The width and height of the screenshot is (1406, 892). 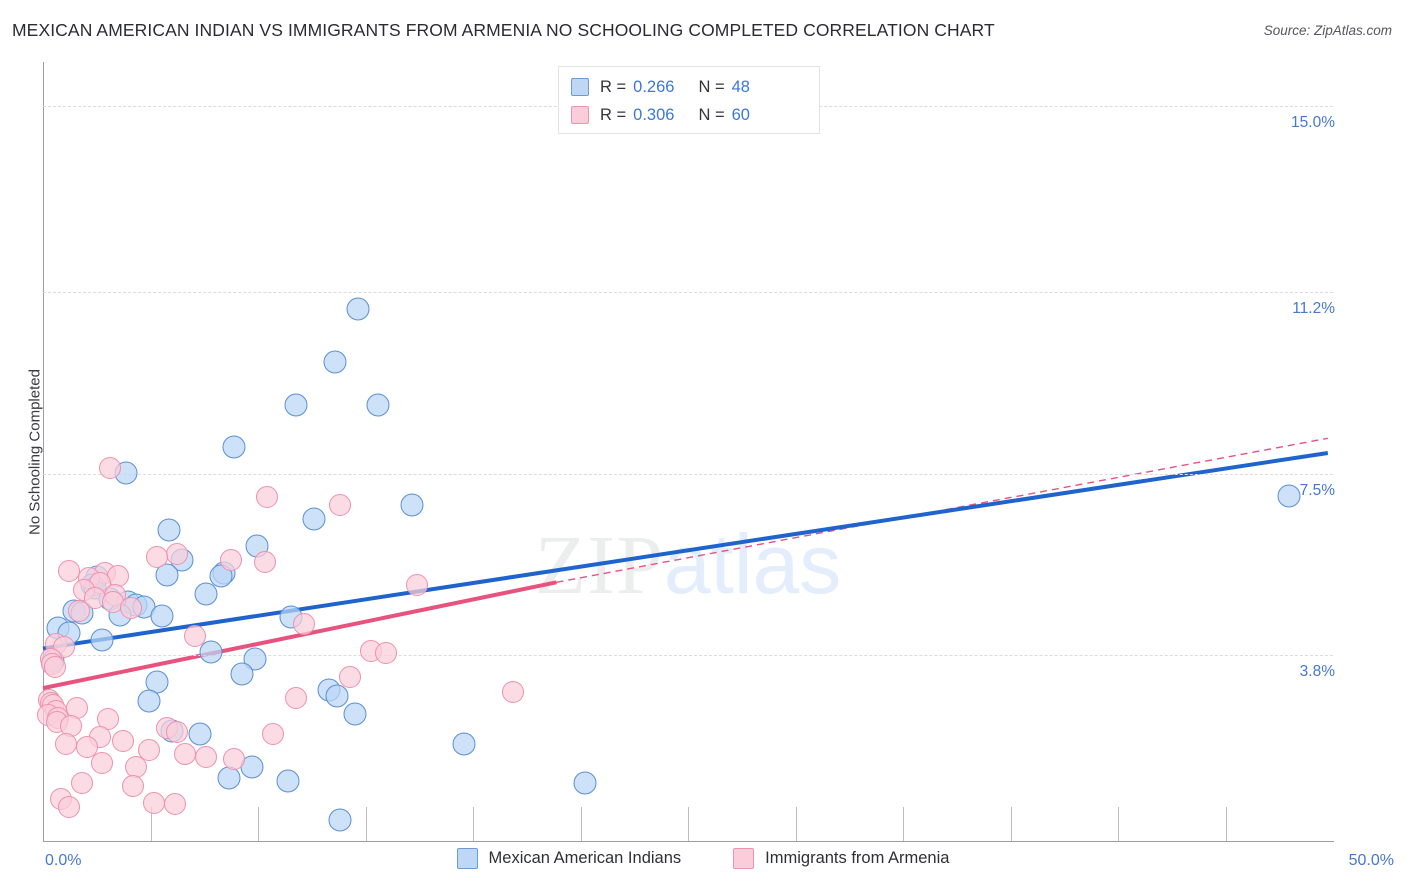 I want to click on legend-item-immigrants-from-armenia: Immigrants from Armenia, so click(x=841, y=858).